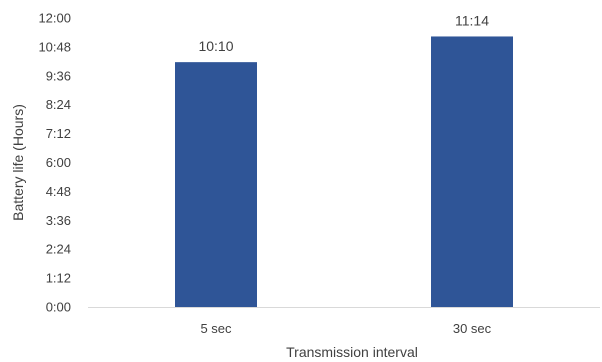  I want to click on y-tick-label: 10:48, so click(54, 46).